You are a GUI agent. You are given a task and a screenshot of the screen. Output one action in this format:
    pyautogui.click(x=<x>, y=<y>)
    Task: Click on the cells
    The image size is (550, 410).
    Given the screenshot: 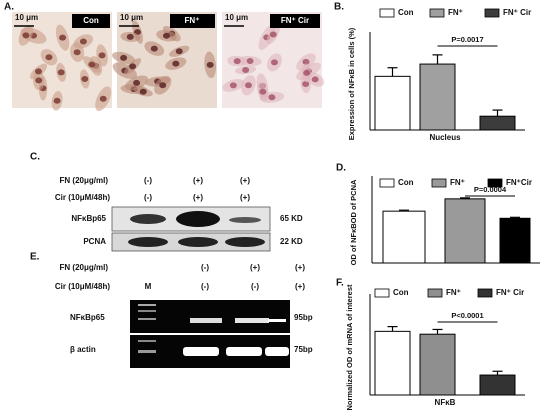 What is the action you would take?
    pyautogui.click(x=171, y=66)
    